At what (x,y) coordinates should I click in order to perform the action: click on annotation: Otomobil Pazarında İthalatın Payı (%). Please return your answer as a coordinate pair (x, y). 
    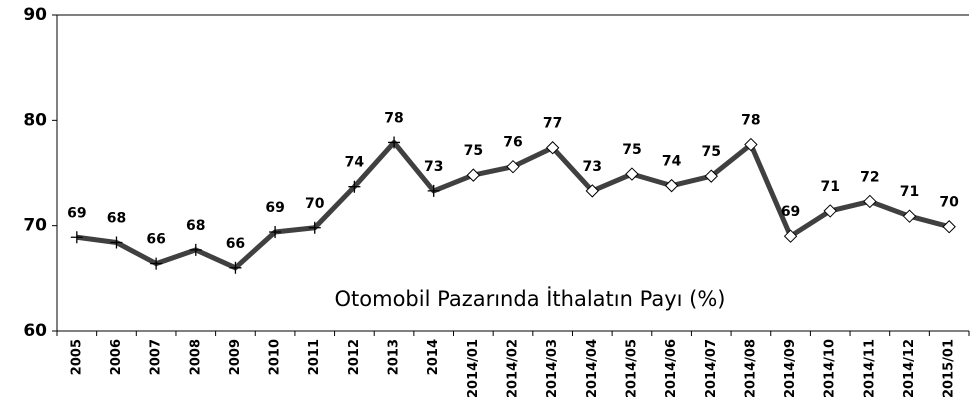
    Looking at the image, I should click on (530, 298).